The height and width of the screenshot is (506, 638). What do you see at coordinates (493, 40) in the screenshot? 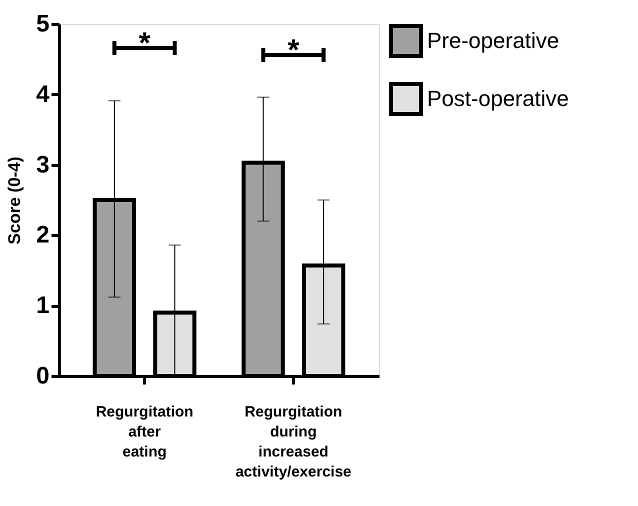
I see `legend-label: Pre-operative` at bounding box center [493, 40].